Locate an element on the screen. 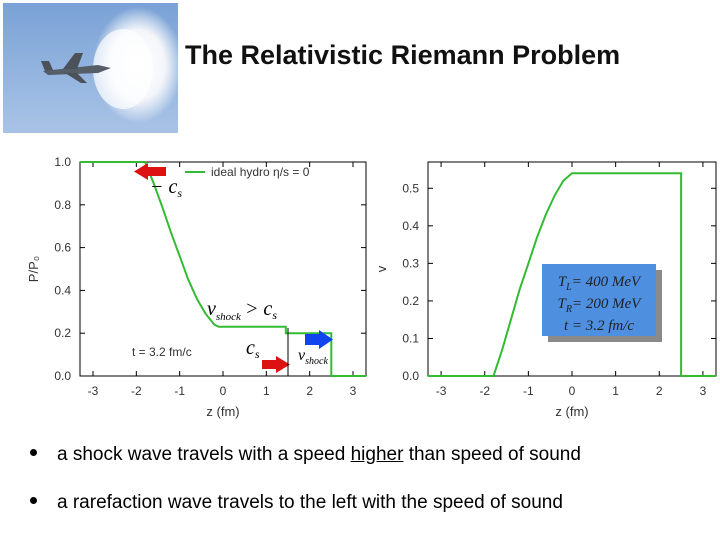 The width and height of the screenshot is (720, 540). y-tick-label: 0.8 is located at coordinates (62, 205).